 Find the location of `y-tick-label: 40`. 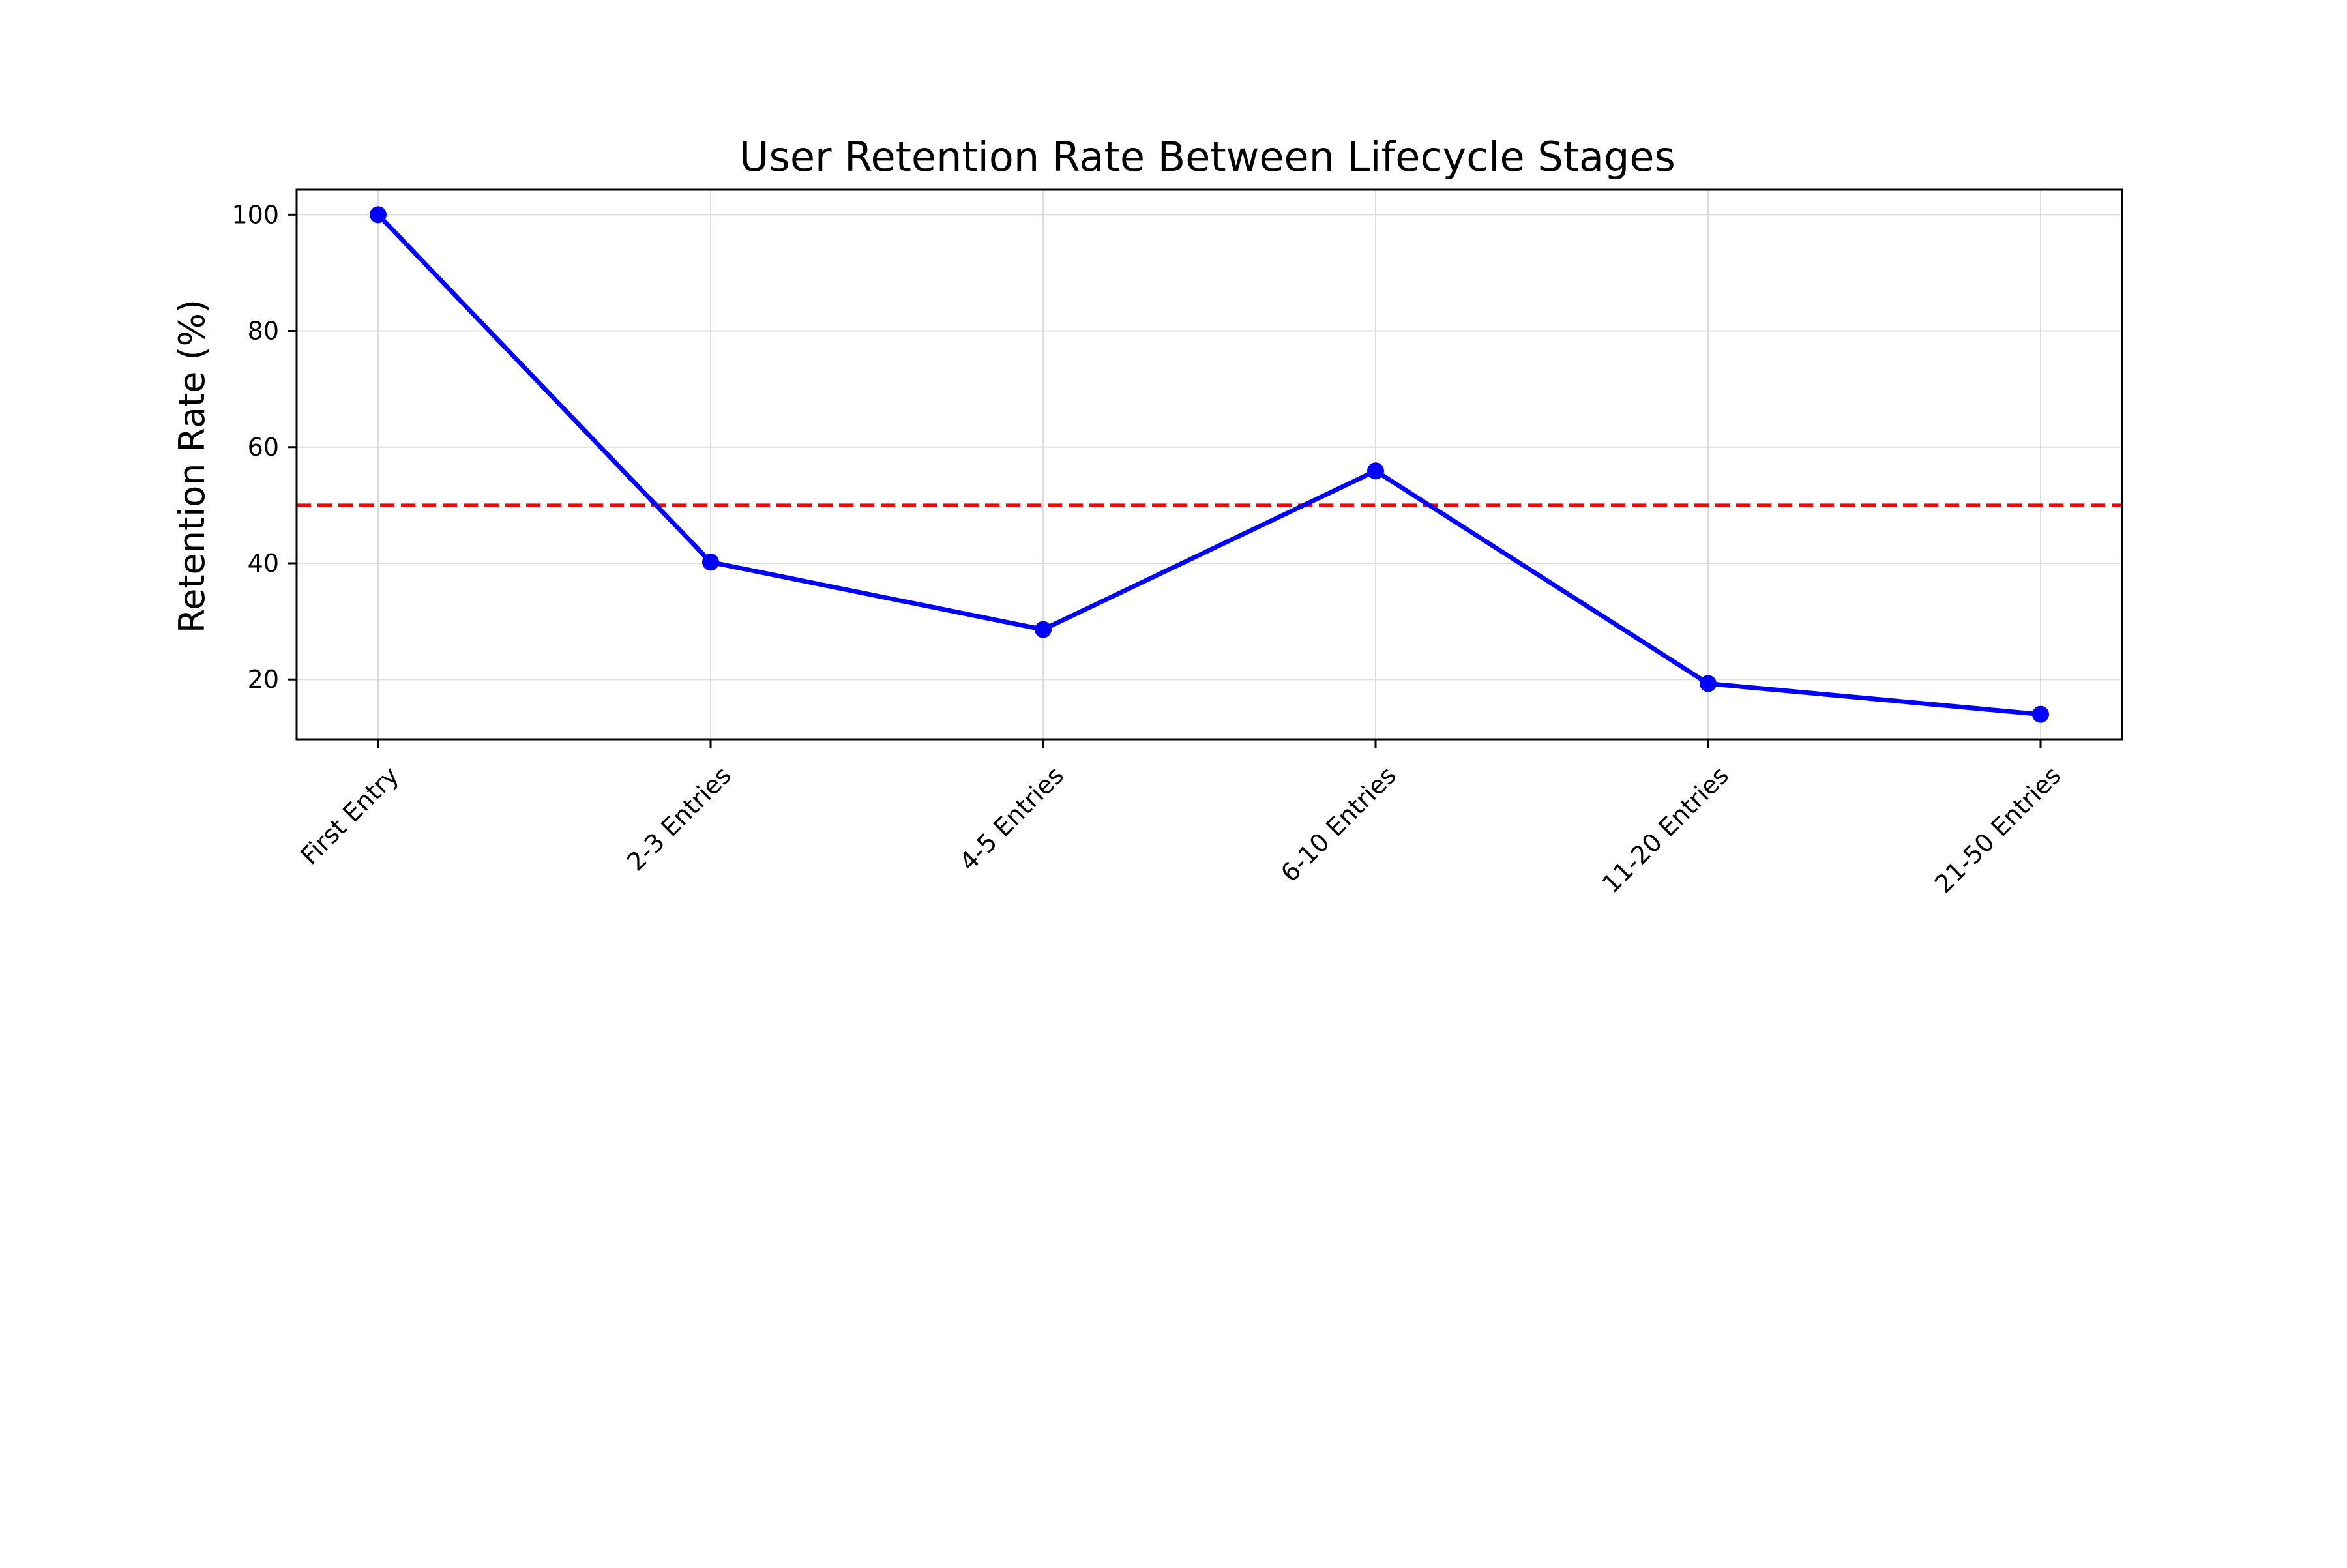

y-tick-label: 40 is located at coordinates (263, 563).